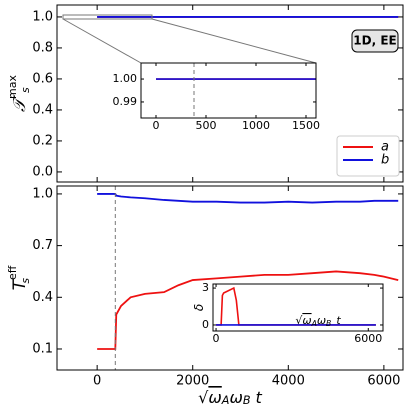 The width and height of the screenshot is (415, 406). I want to click on y-label-main: T, so click(20, 284).